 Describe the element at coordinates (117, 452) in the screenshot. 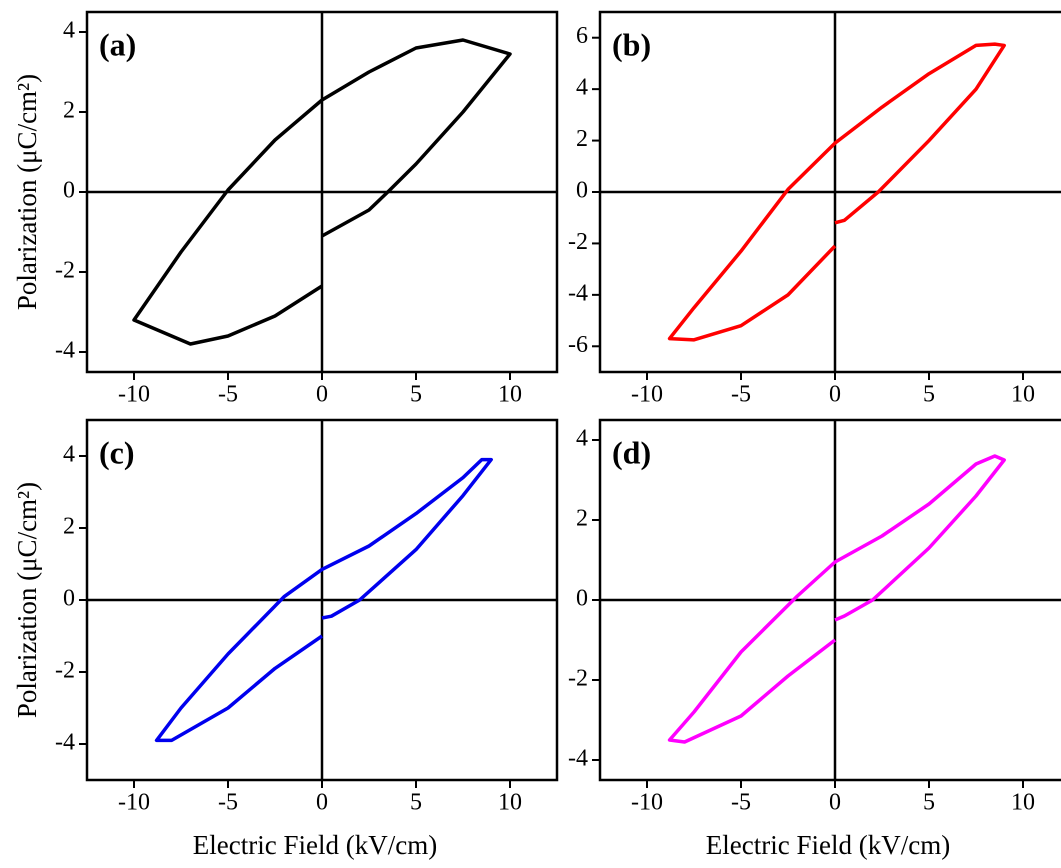

I see `panel-label: (c)` at that location.